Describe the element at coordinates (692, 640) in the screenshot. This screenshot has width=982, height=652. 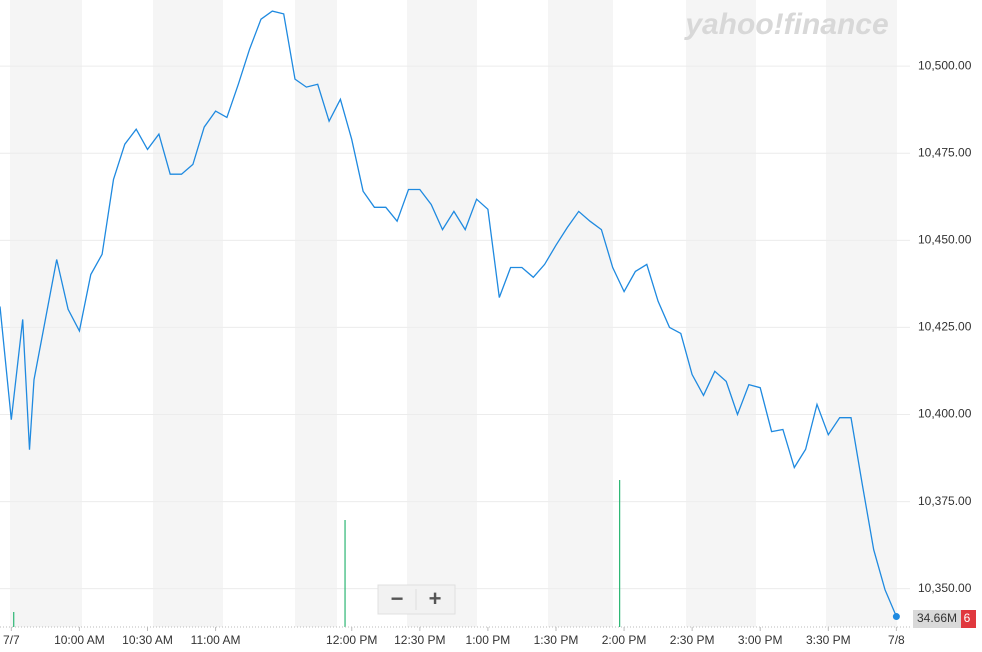
I see `x-tick-label: 2:30 PM` at that location.